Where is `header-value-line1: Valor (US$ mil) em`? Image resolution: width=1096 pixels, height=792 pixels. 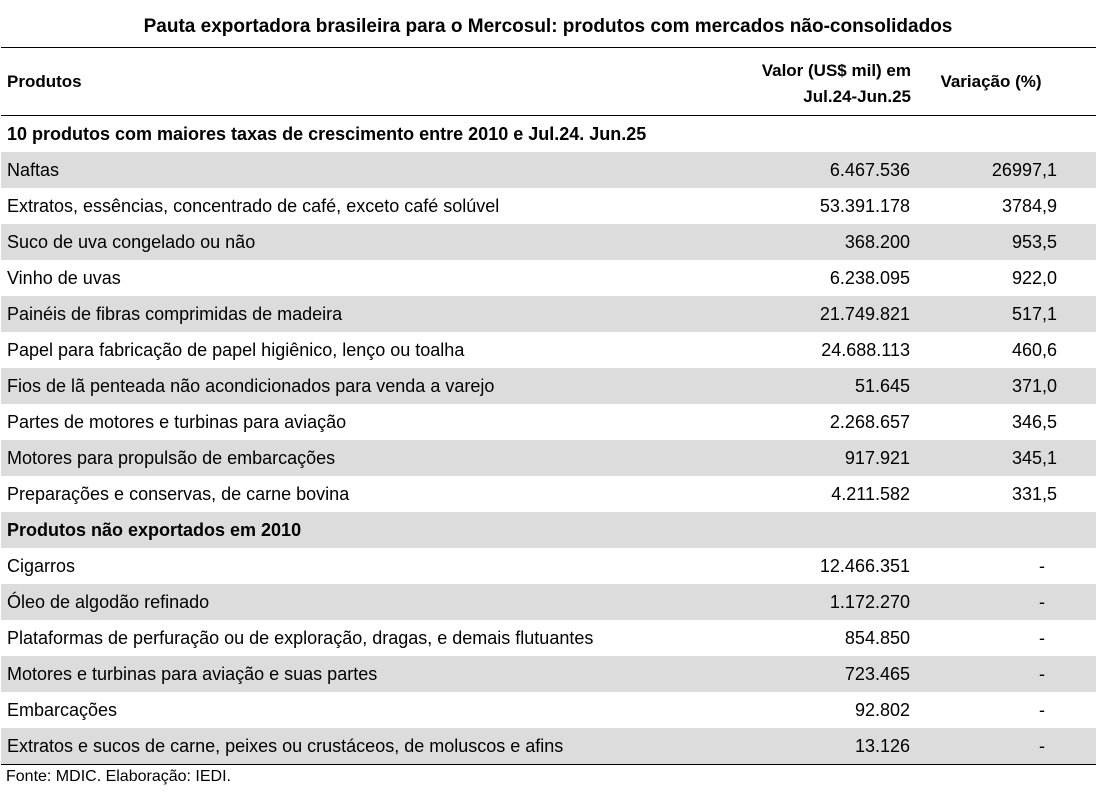 header-value-line1: Valor (US$ mil) em is located at coordinates (836, 70).